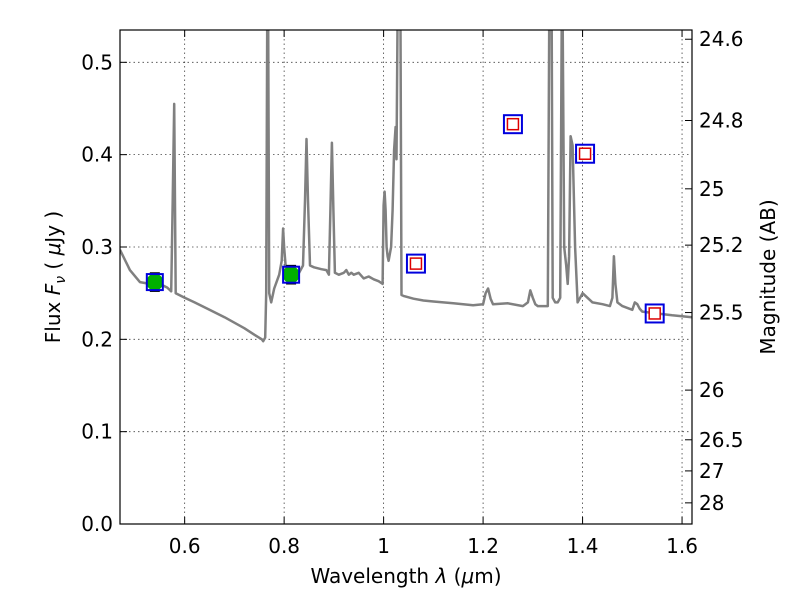  Describe the element at coordinates (711, 471) in the screenshot. I see `y2-tick-label: 27` at that location.